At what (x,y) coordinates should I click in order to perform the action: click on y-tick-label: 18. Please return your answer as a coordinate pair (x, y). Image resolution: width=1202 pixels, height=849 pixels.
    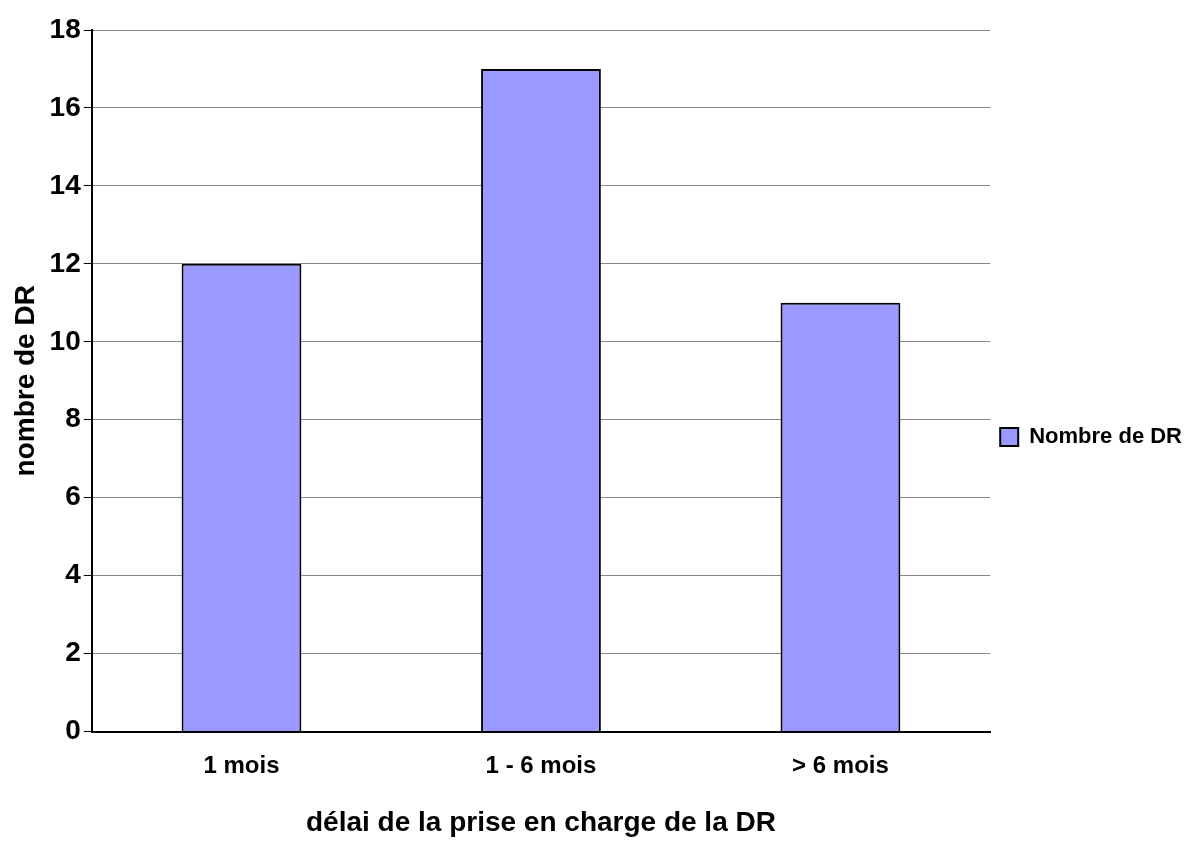
    Looking at the image, I should click on (65, 28).